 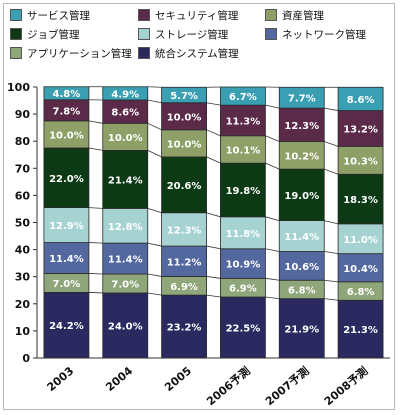 I want to click on data-label: 19.0%, so click(x=301, y=196).